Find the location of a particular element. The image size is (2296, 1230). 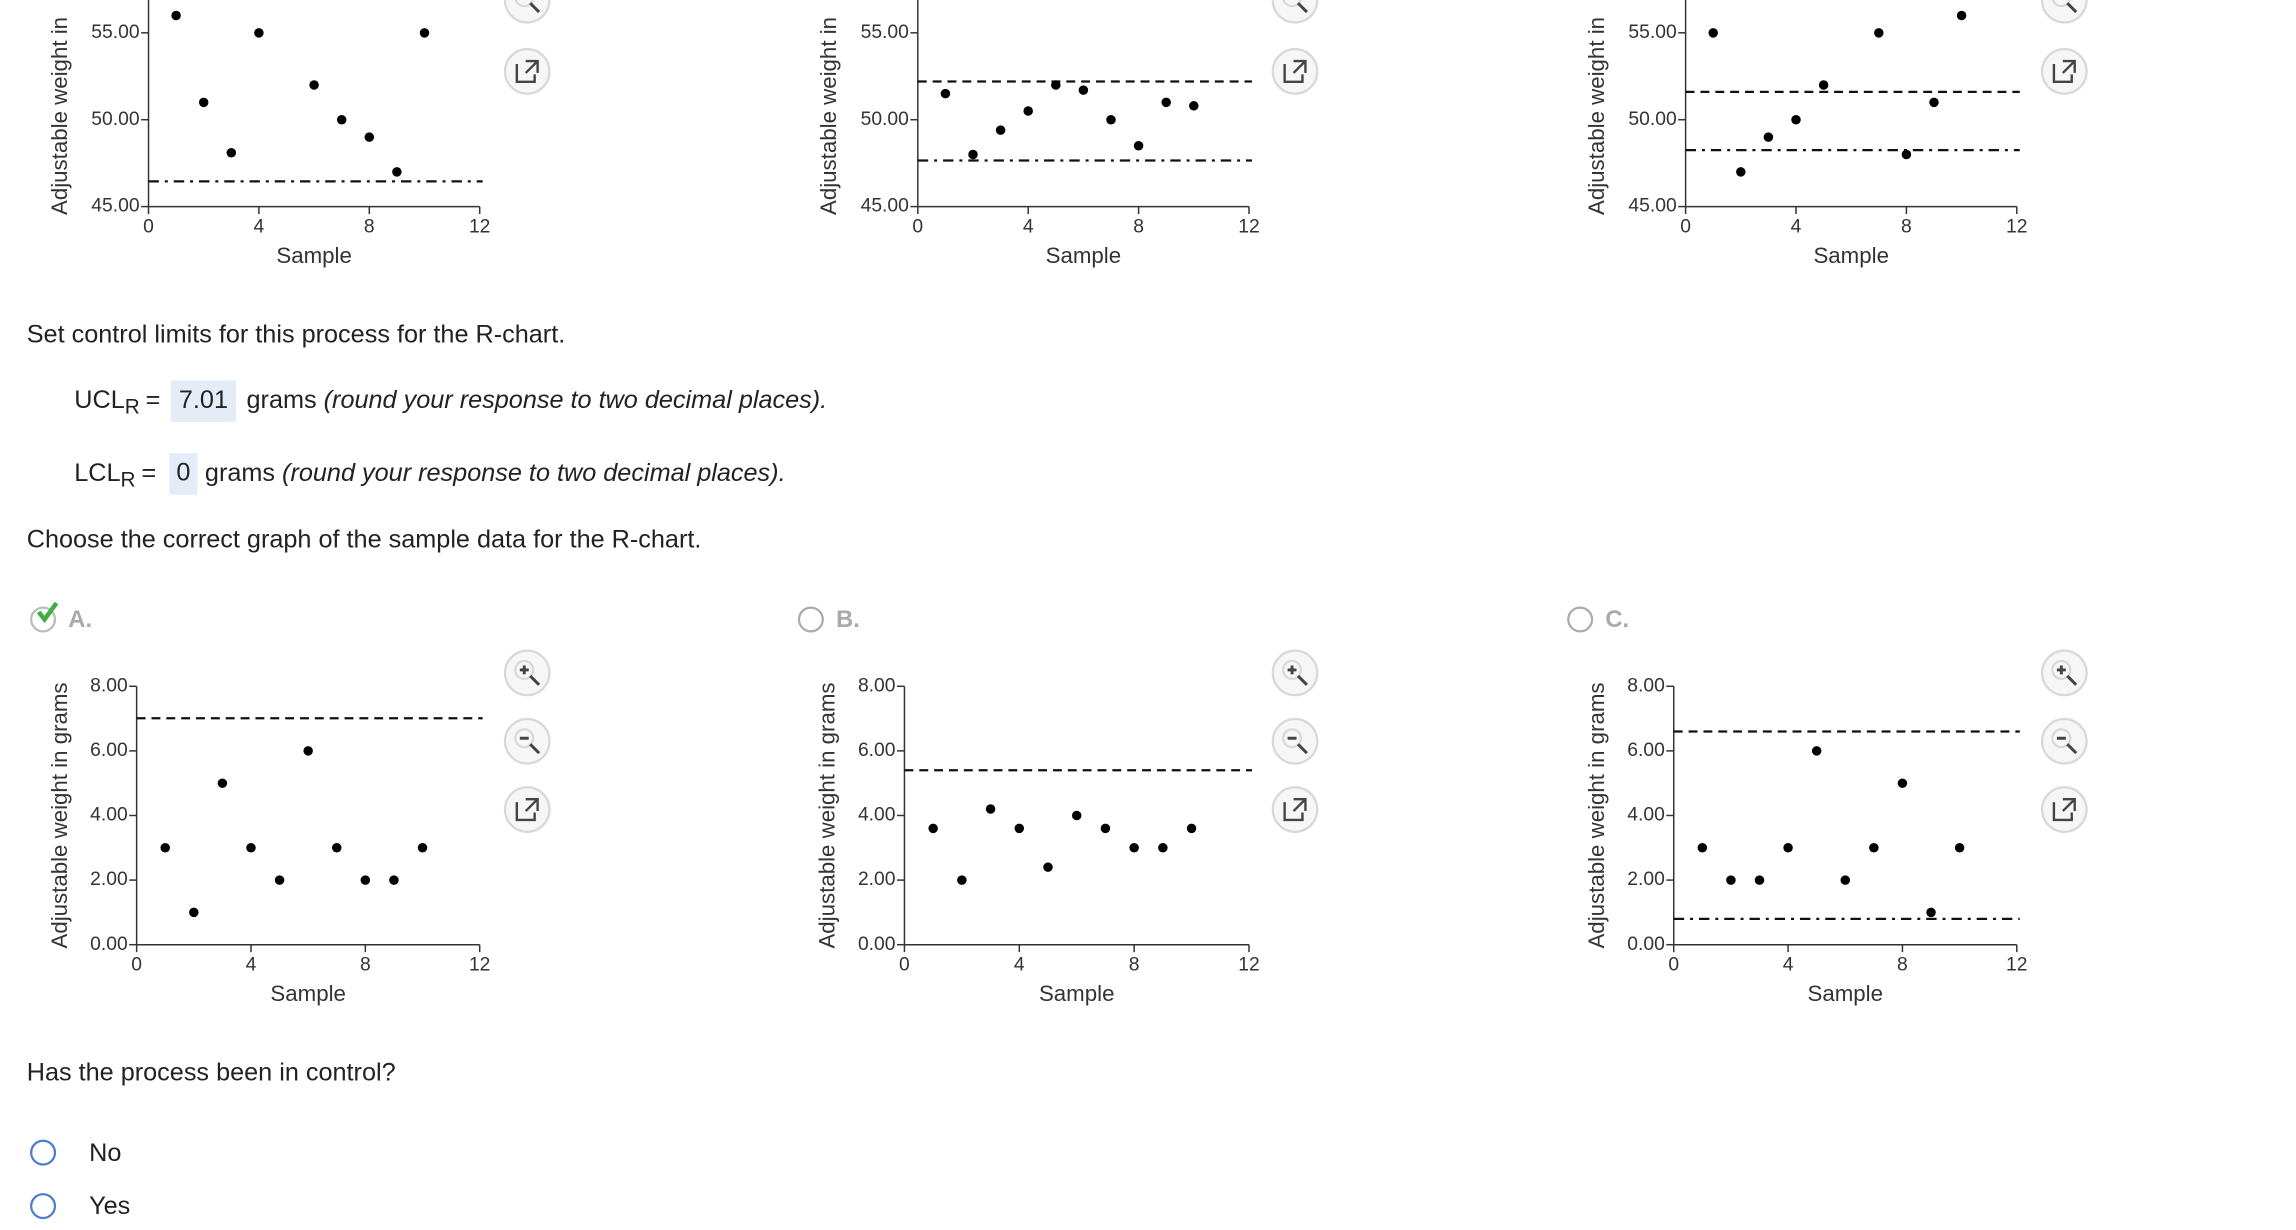

option-label: No is located at coordinates (105, 1153).